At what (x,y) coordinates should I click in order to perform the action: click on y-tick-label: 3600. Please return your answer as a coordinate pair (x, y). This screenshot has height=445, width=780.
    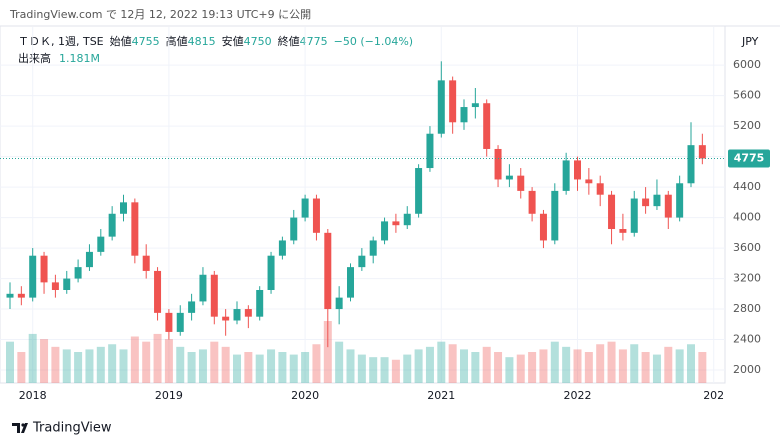
    Looking at the image, I should click on (747, 247).